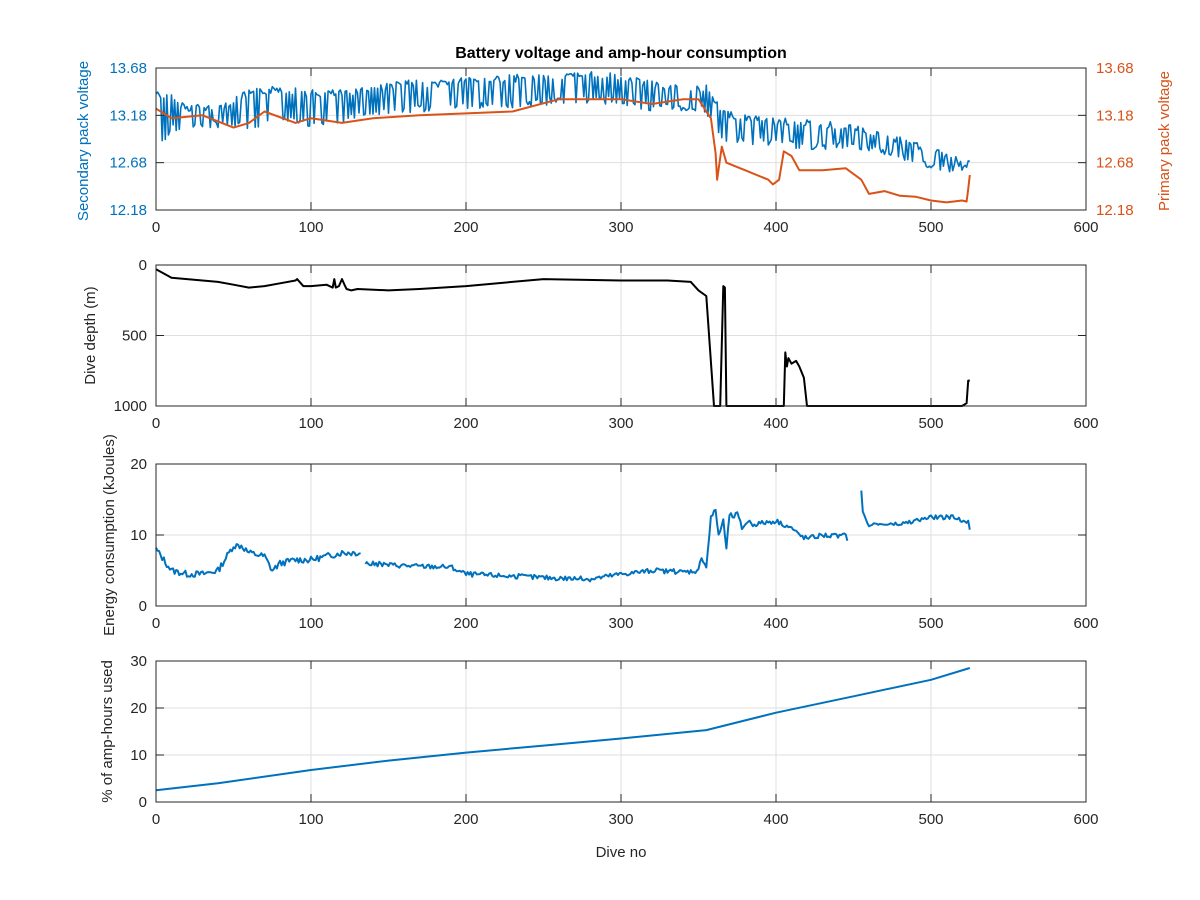  I want to click on x-axis-label: Dive no, so click(621, 852).